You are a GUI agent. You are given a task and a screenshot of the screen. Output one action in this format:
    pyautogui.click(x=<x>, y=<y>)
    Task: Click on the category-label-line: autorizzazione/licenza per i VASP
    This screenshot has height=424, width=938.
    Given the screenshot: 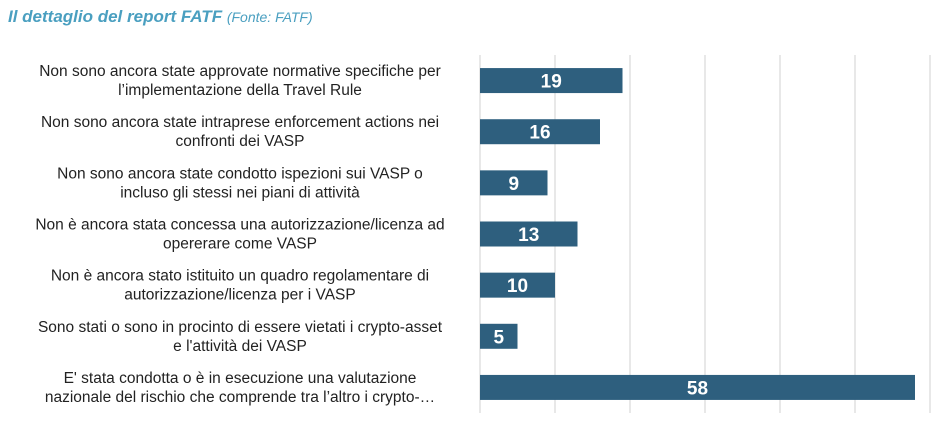 What is the action you would take?
    pyautogui.click(x=239, y=295)
    